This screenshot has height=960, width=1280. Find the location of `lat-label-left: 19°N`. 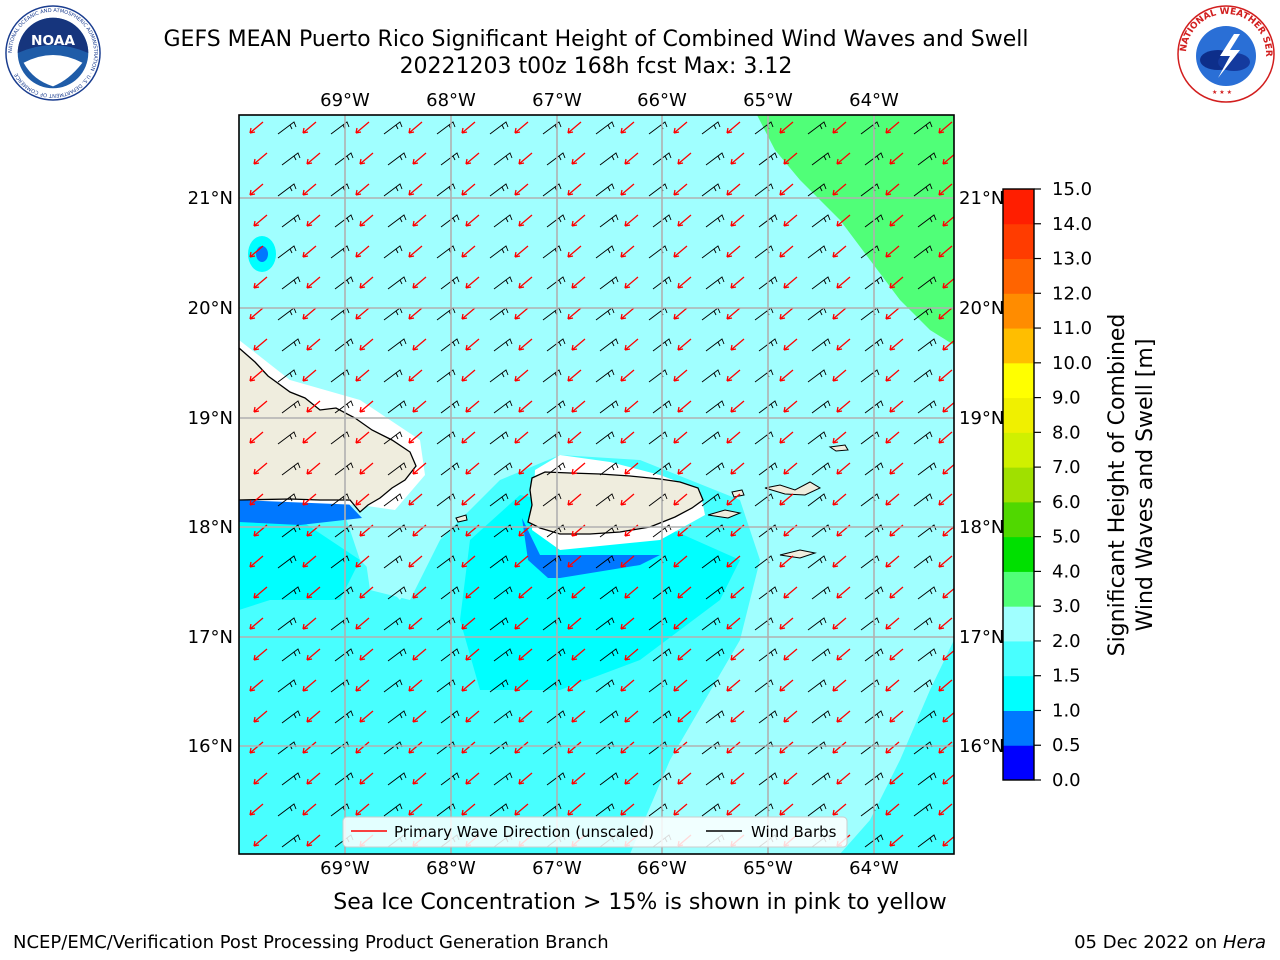

lat-label-left: 19°N is located at coordinates (210, 418).